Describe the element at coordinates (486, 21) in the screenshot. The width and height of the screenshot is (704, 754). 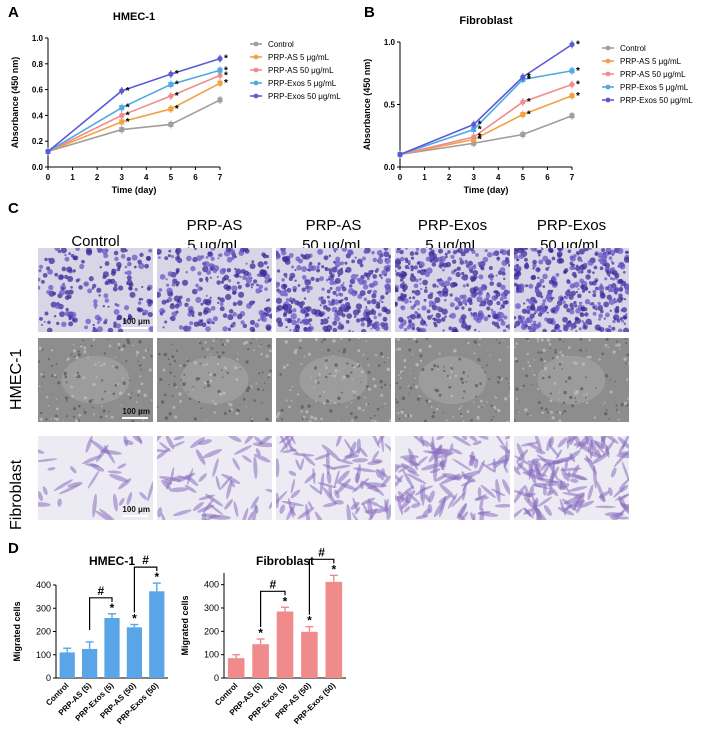
I see `chart-title: Fibroblast` at that location.